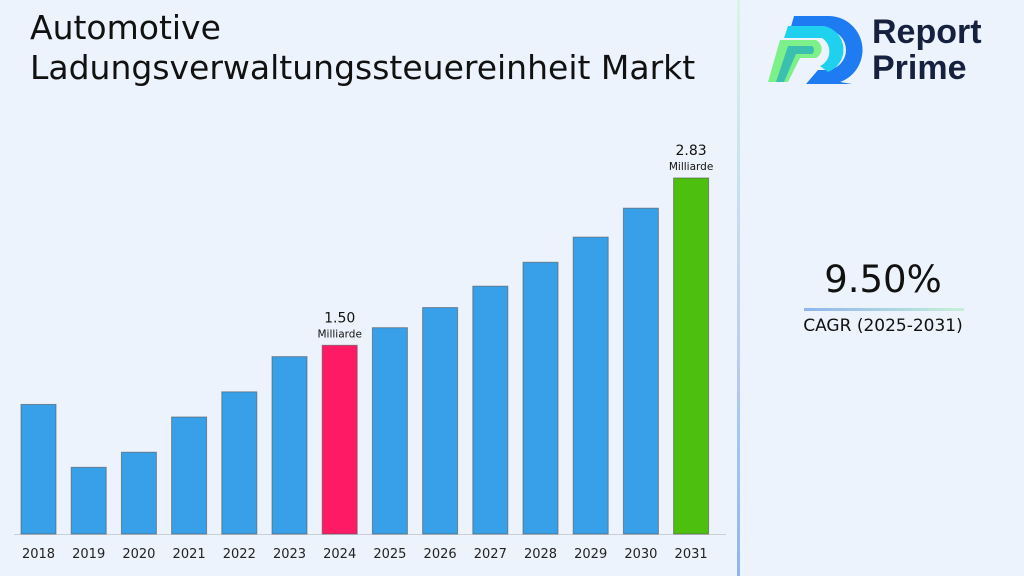  Describe the element at coordinates (88, 500) in the screenshot. I see `bar-2019` at that location.